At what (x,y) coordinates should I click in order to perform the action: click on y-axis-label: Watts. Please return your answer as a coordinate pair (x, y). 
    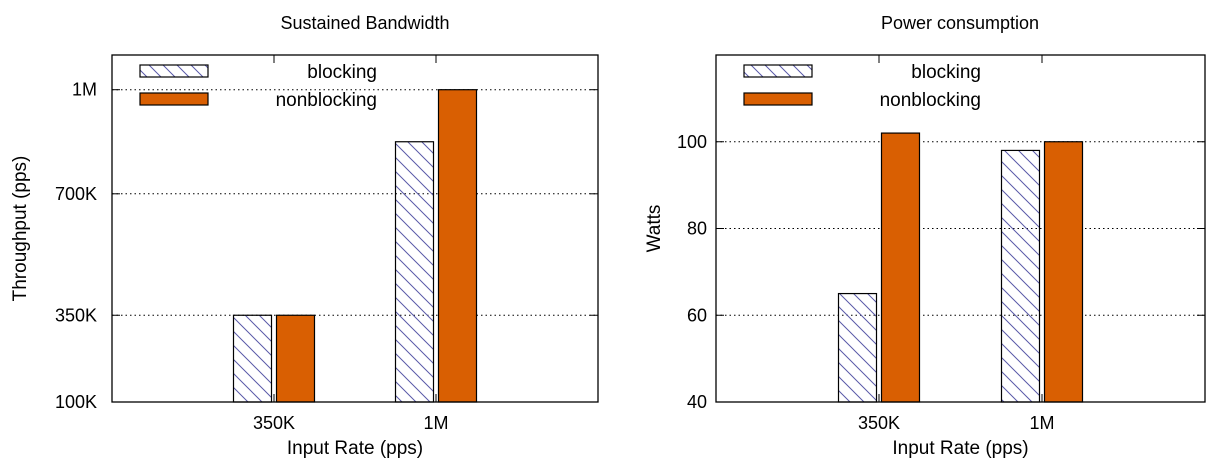
    Looking at the image, I should click on (654, 229).